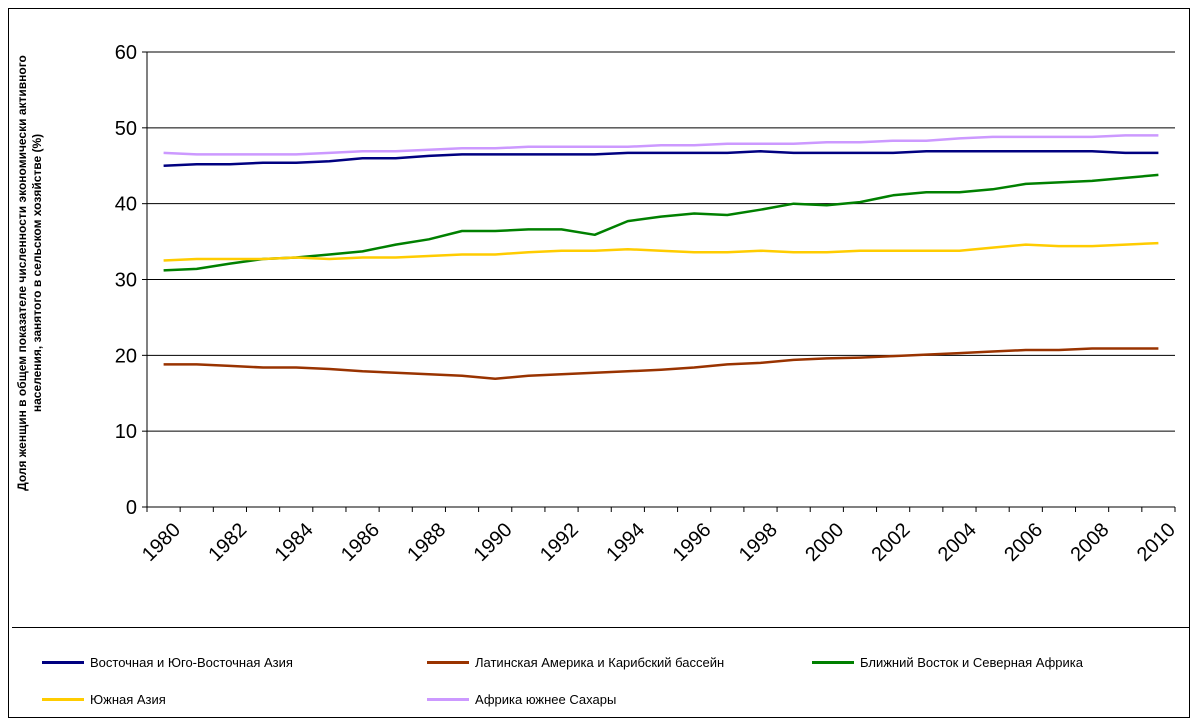 This screenshot has width=1200, height=728. Describe the element at coordinates (891, 542) in the screenshot. I see `x-tick-label: 2002` at that location.